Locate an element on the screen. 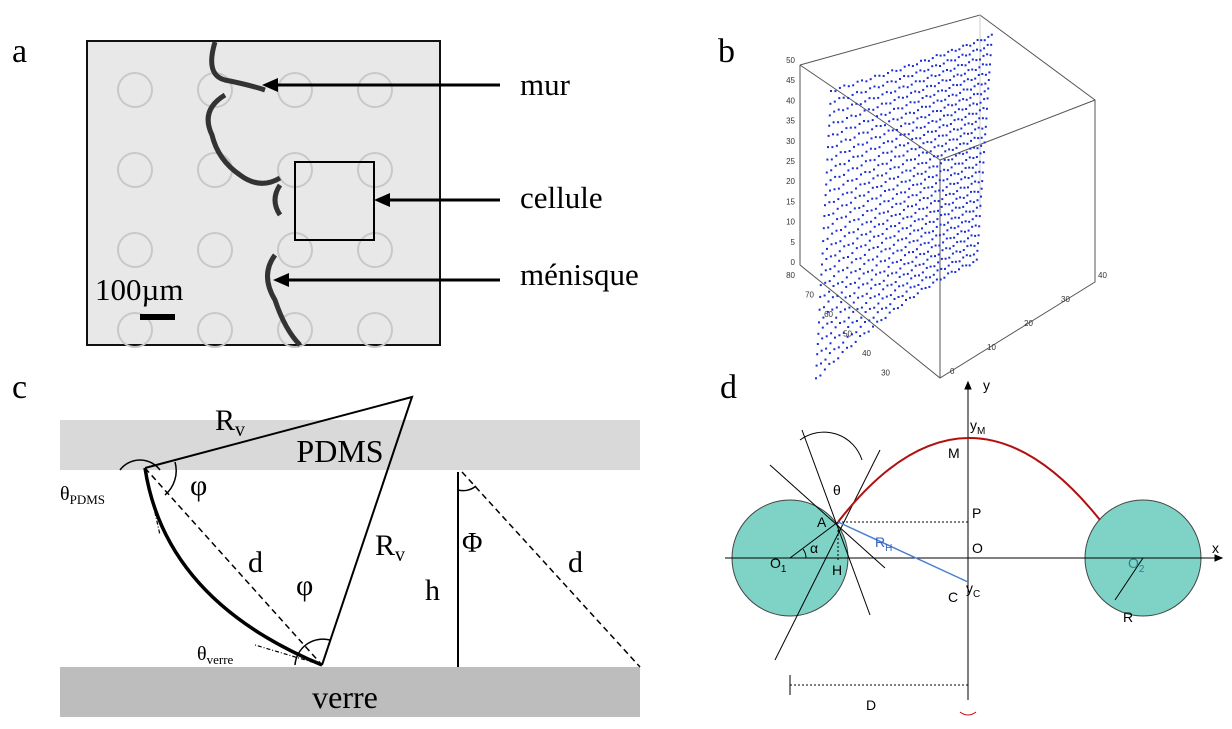 This screenshot has height=729, width=1232. z-tick-label: 20 is located at coordinates (790, 181).